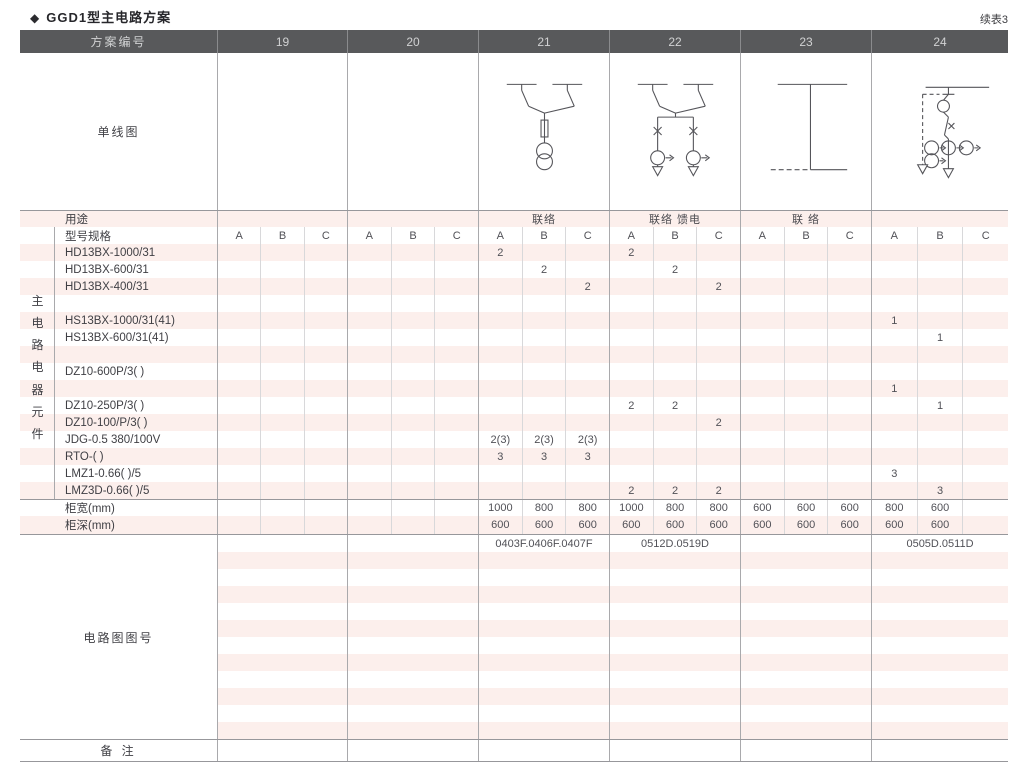 The width and height of the screenshot is (1028, 765). I want to click on empty-row, so click(612, 560).